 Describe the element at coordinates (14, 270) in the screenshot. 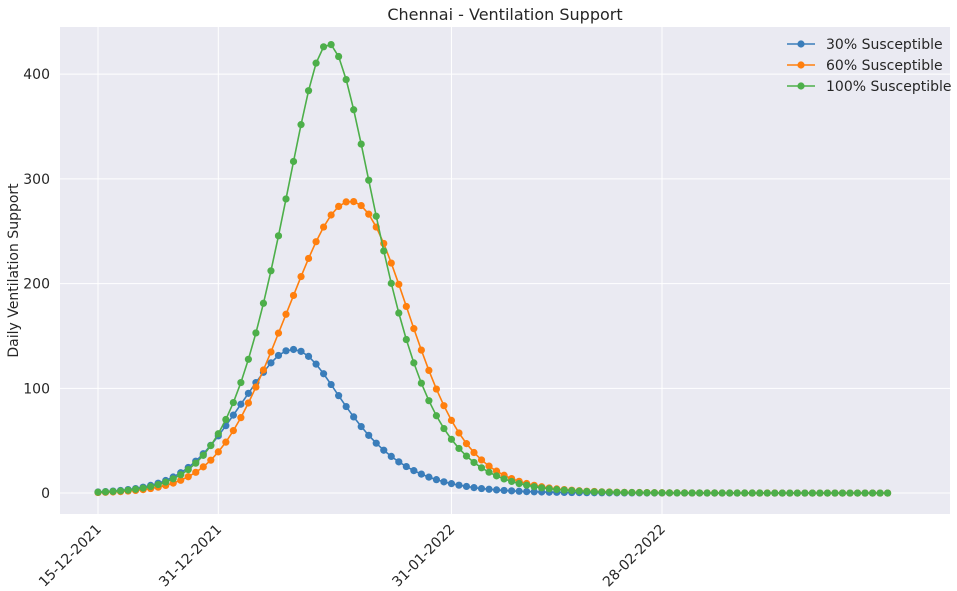

I see `y-axis-label: Daily Ventilation Support` at that location.